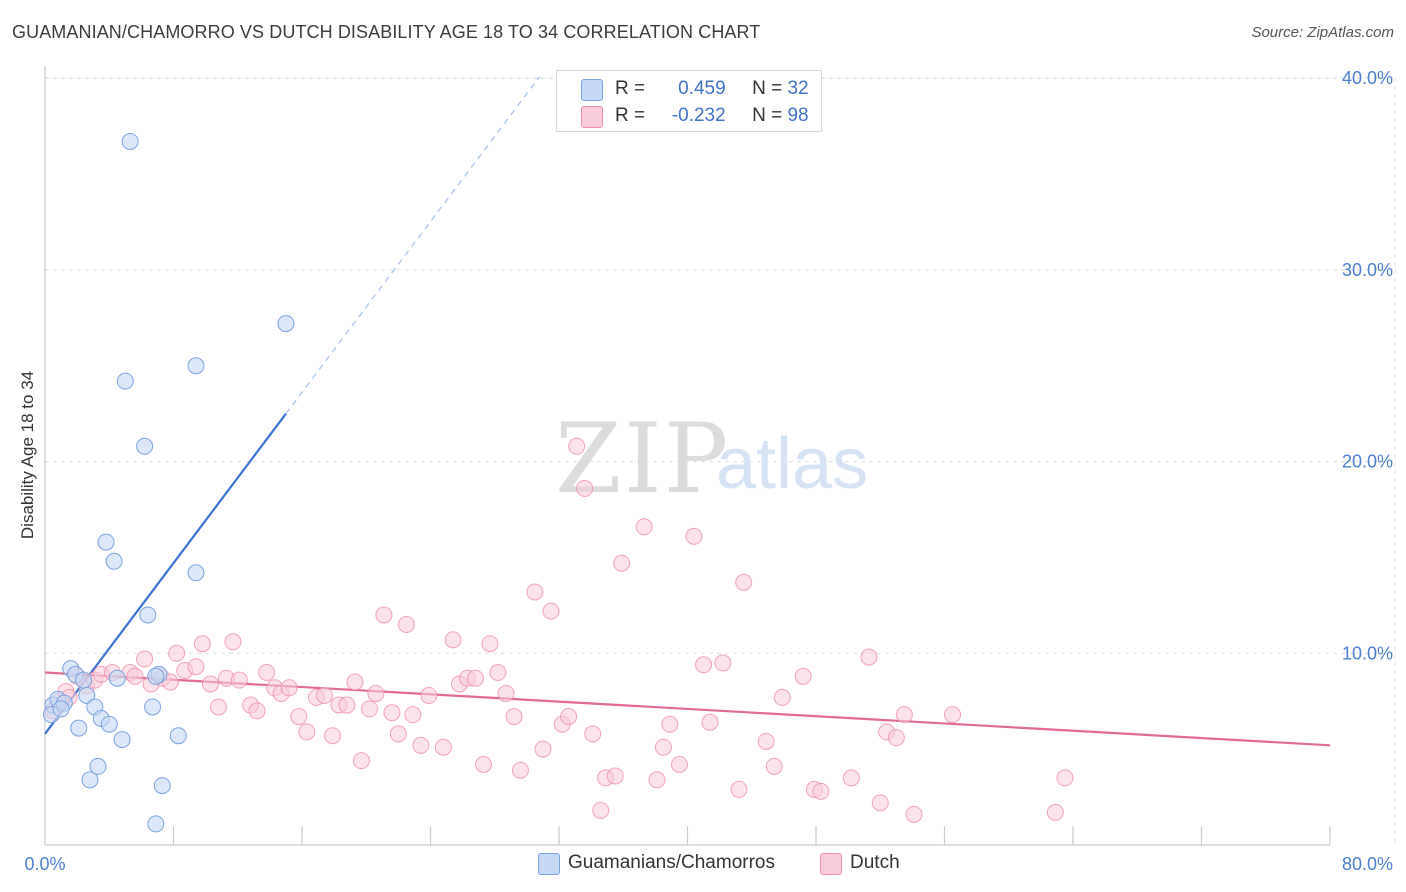 This screenshot has width=1406, height=892. I want to click on series-legend: Guamanians/Chamorros Dutch, so click(703, 864).